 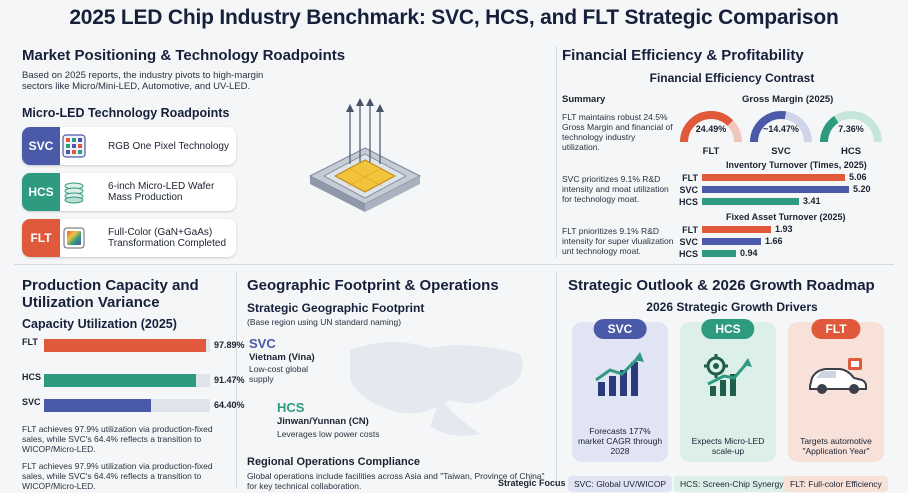 I want to click on outlook-subheading: 2026 Strategic Growth Drivers, so click(x=732, y=307).